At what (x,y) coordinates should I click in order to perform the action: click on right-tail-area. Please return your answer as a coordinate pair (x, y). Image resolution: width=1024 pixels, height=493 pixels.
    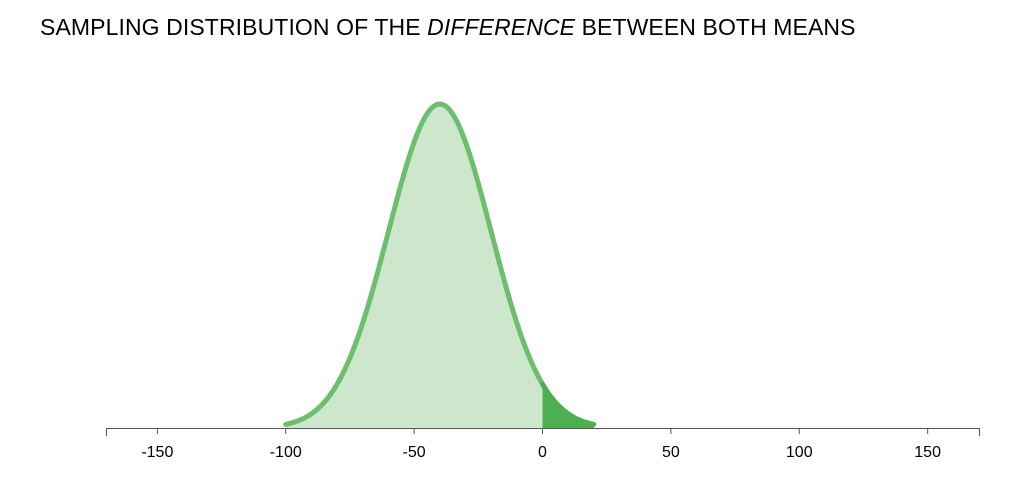
    Looking at the image, I should click on (568, 406).